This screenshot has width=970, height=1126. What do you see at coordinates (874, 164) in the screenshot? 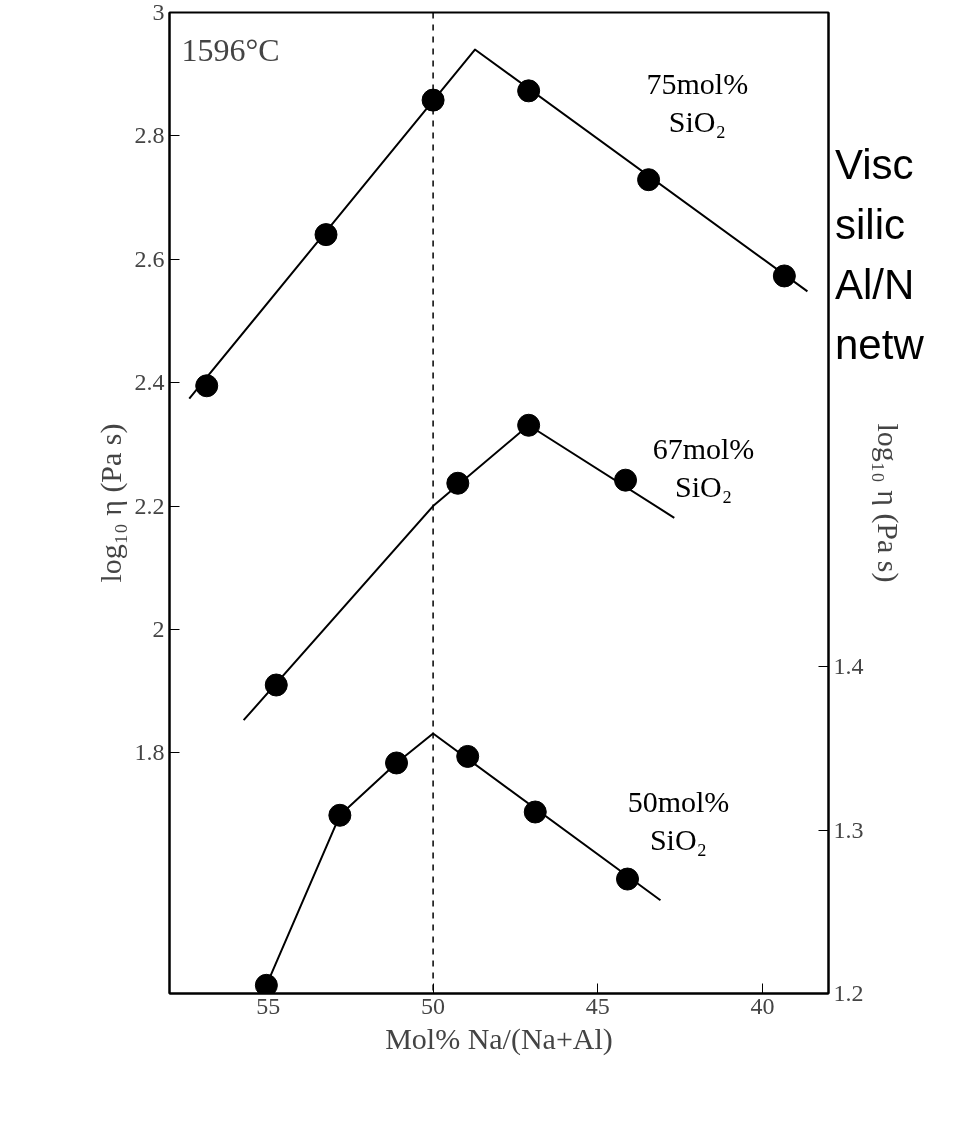
I see `text: Visc` at bounding box center [874, 164].